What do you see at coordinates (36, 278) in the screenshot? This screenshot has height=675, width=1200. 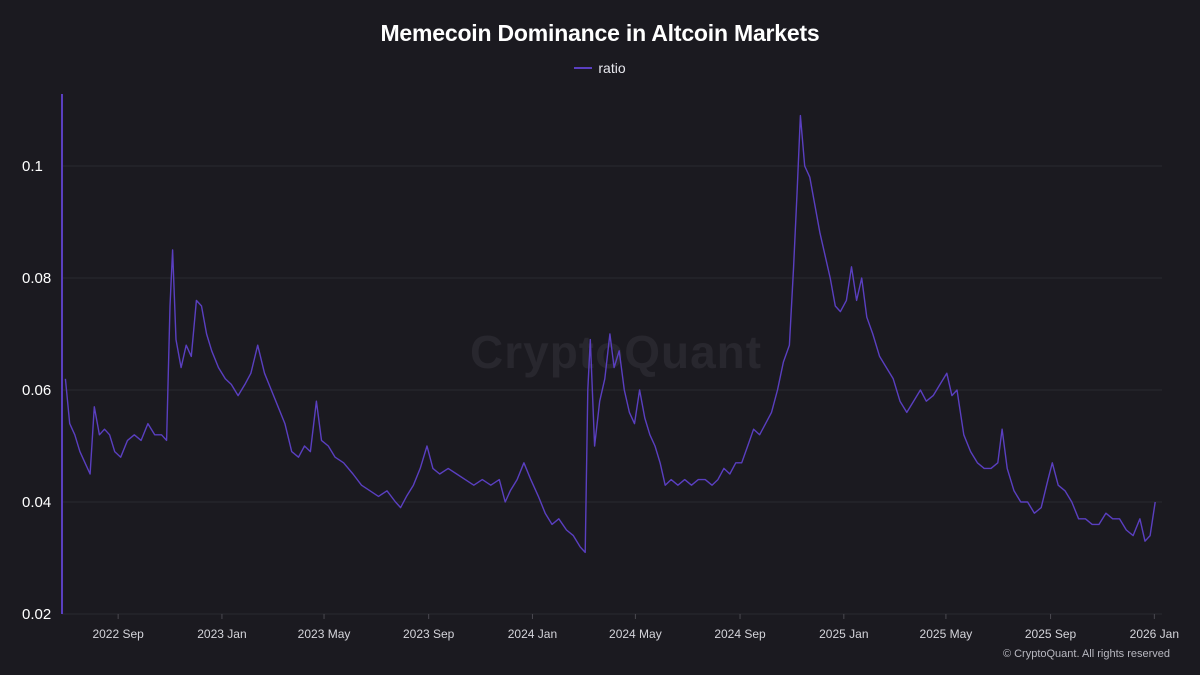 I see `y-tick-label: 0.08` at bounding box center [36, 278].